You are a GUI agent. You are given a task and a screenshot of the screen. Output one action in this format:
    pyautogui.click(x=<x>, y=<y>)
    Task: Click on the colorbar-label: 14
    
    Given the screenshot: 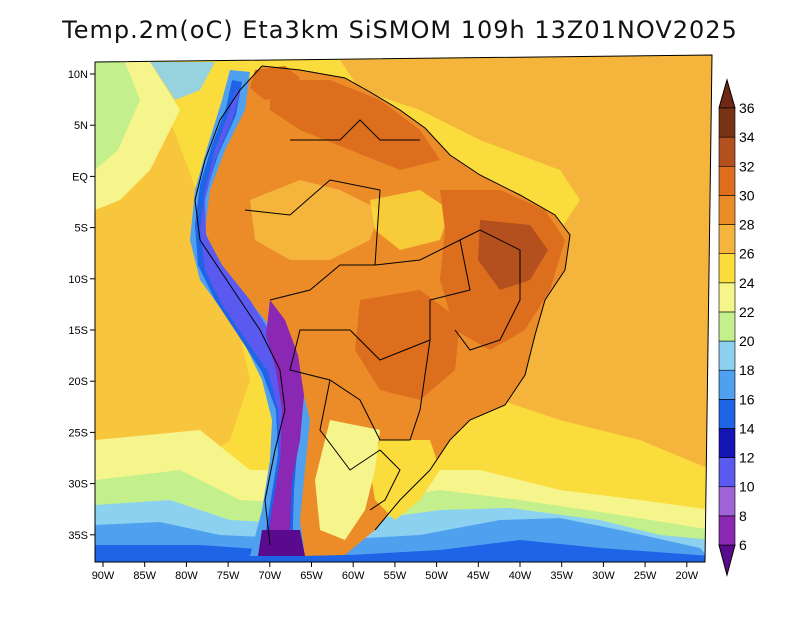 What is the action you would take?
    pyautogui.click(x=747, y=428)
    